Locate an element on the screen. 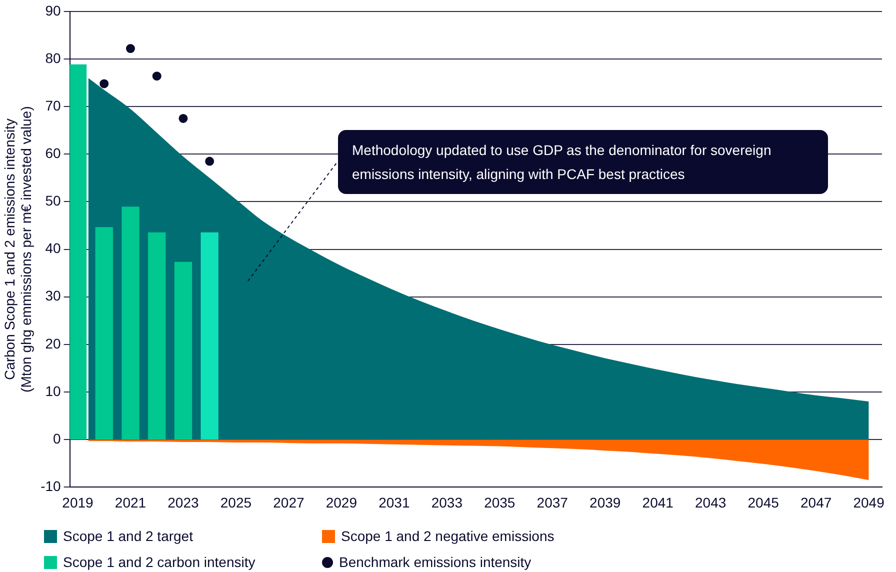 The height and width of the screenshot is (572, 896). y-tick-label: 90 is located at coordinates (53, 10).